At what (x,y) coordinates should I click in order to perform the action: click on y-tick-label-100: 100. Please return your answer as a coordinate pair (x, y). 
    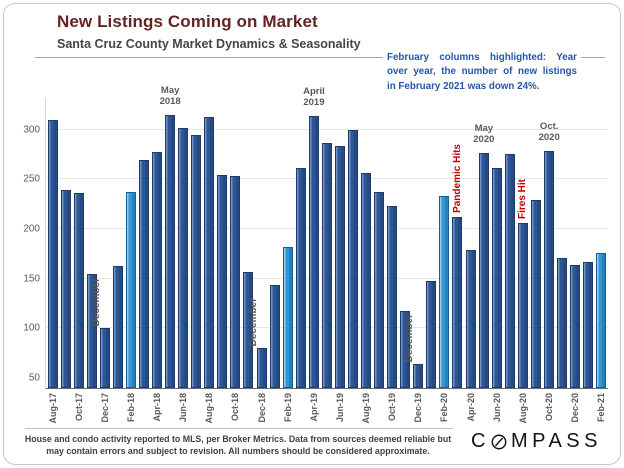
    Looking at the image, I should click on (31, 328).